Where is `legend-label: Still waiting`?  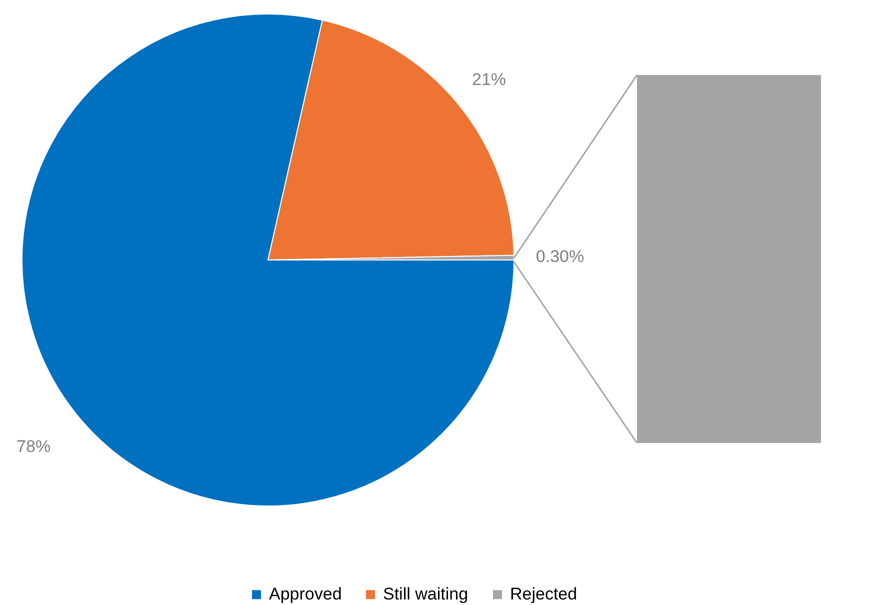
legend-label: Still waiting is located at coordinates (425, 594).